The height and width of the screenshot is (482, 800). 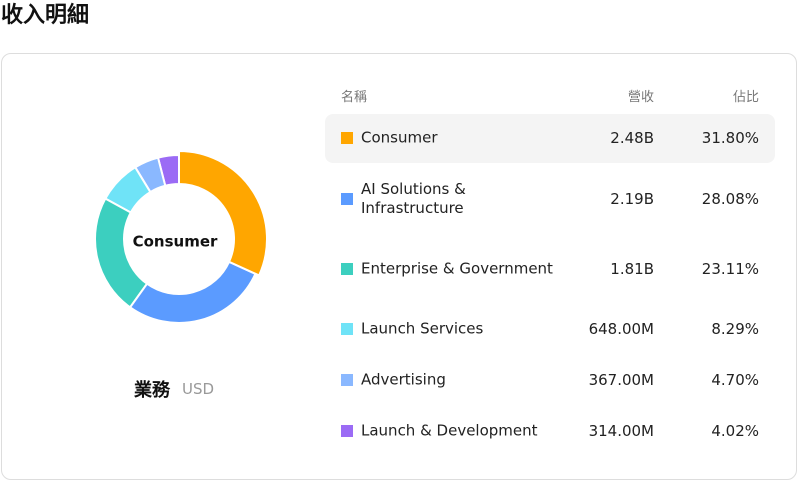 I want to click on table-row: Consumer 2.48B 31.80%, so click(x=550, y=138).